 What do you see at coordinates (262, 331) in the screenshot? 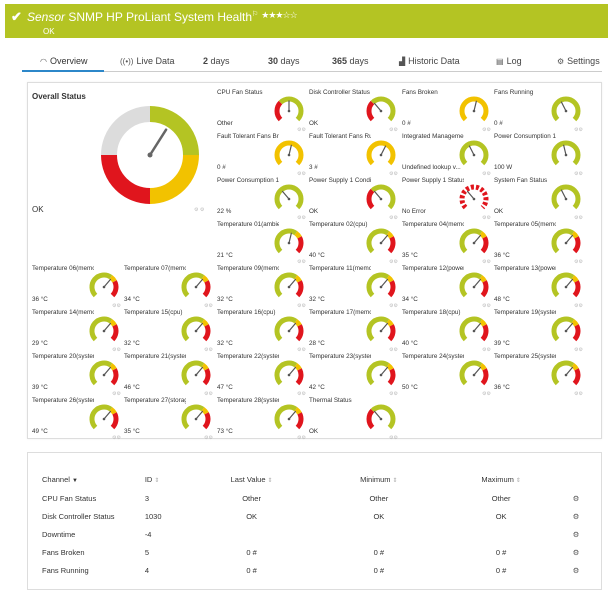
I see `gauge-tile: Temperature 16(cpu) 32 °C ⚙⚙` at bounding box center [262, 331].